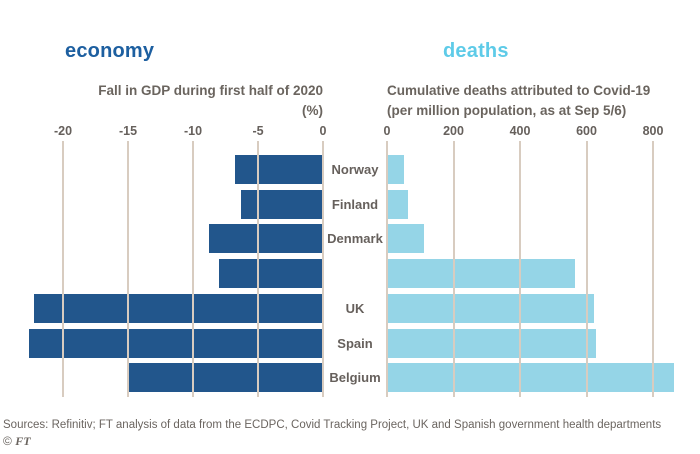 This screenshot has height=454, width=700. Describe the element at coordinates (395, 169) in the screenshot. I see `deaths-bar-norway` at that location.